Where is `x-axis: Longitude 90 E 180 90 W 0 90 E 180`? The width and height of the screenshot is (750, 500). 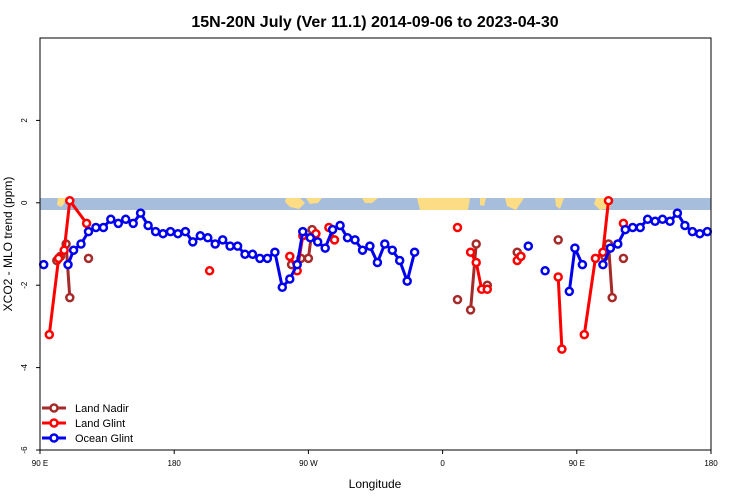 x-axis: Longitude 90 E 180 90 W 0 90 E 180 is located at coordinates (375, 470).